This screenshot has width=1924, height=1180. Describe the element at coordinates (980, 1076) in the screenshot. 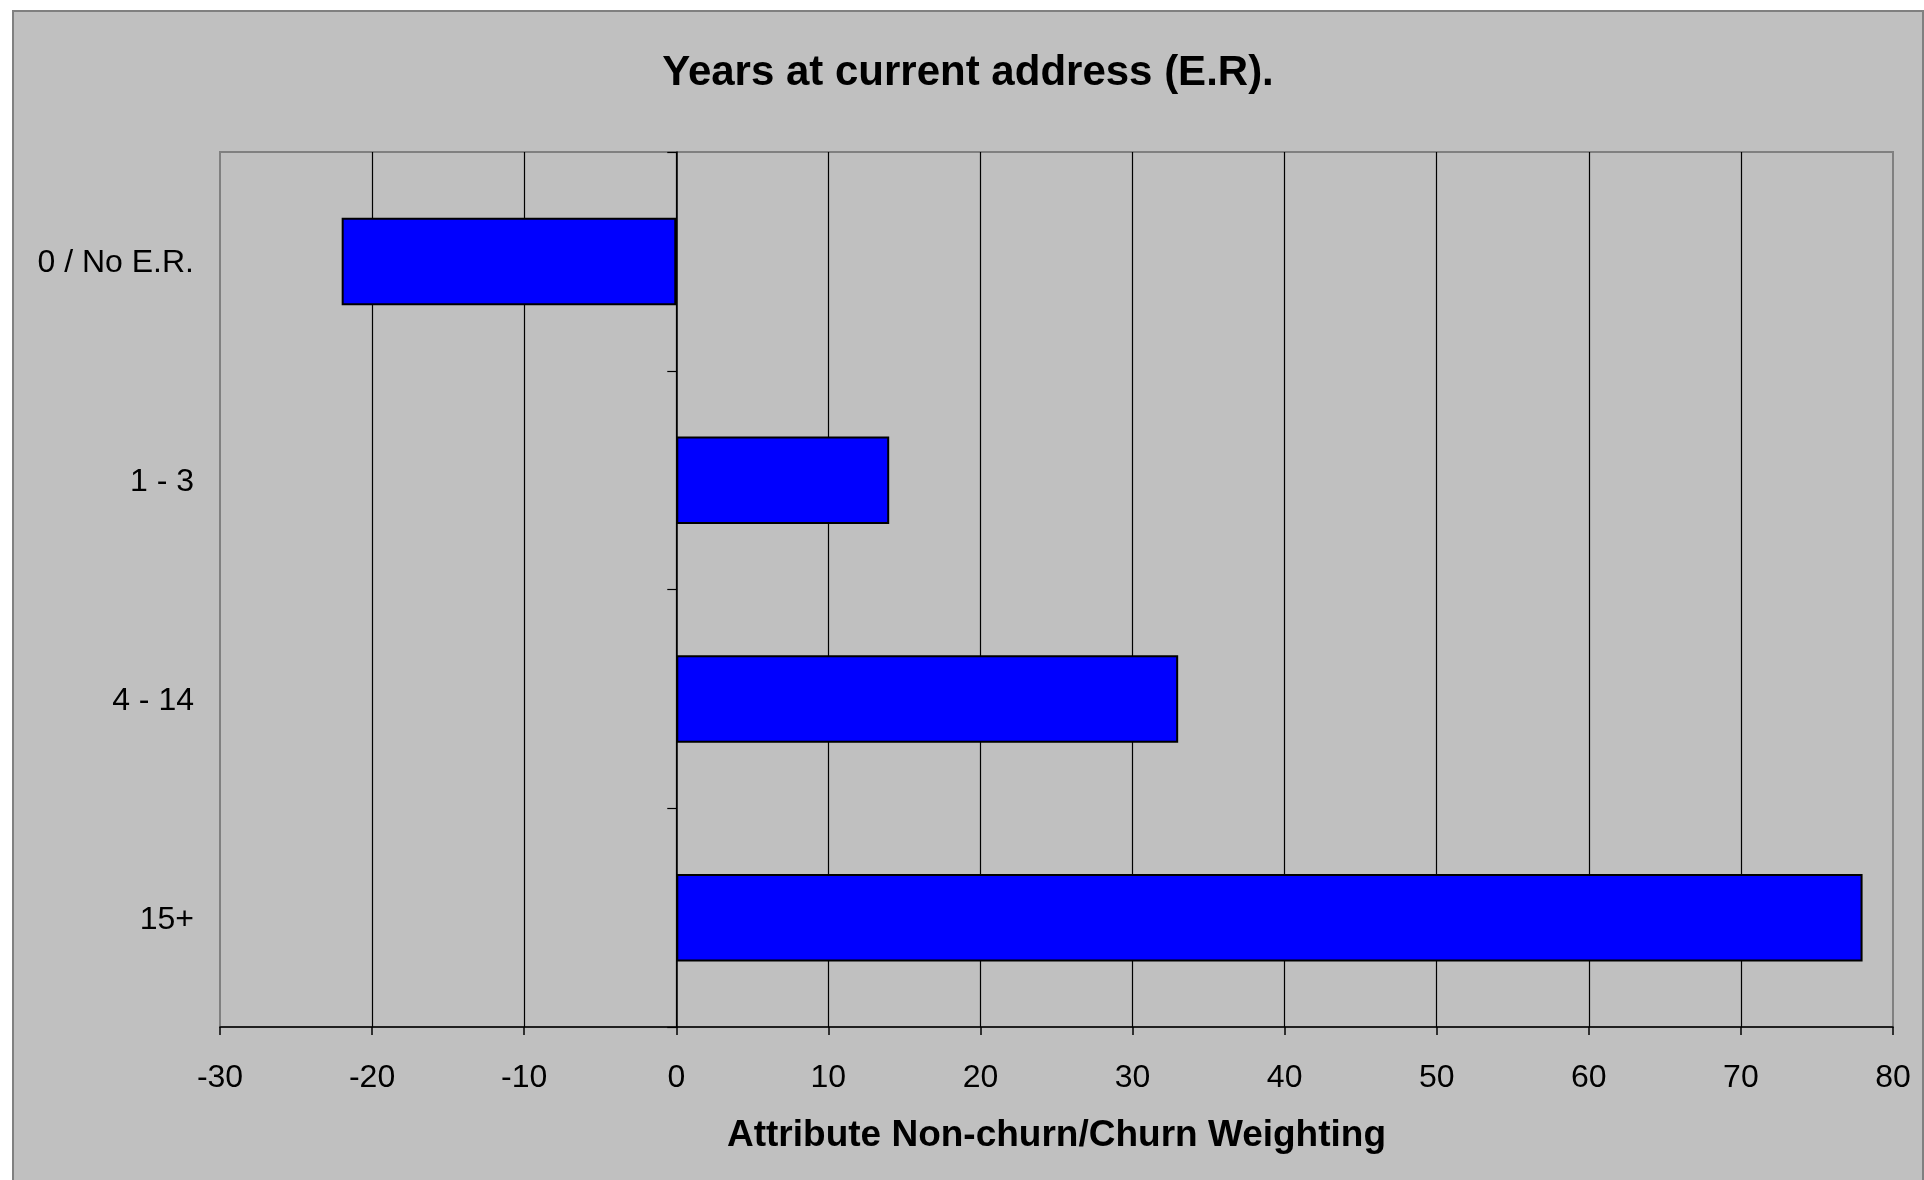

I see `x-tick-label: 20` at that location.